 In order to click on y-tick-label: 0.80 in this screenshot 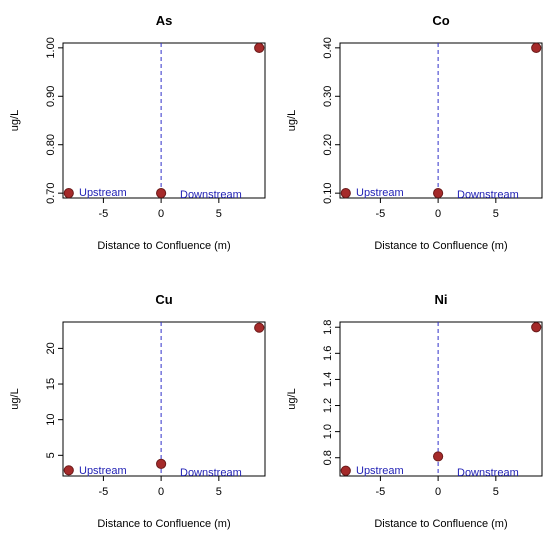, I will do `click(51, 144)`.